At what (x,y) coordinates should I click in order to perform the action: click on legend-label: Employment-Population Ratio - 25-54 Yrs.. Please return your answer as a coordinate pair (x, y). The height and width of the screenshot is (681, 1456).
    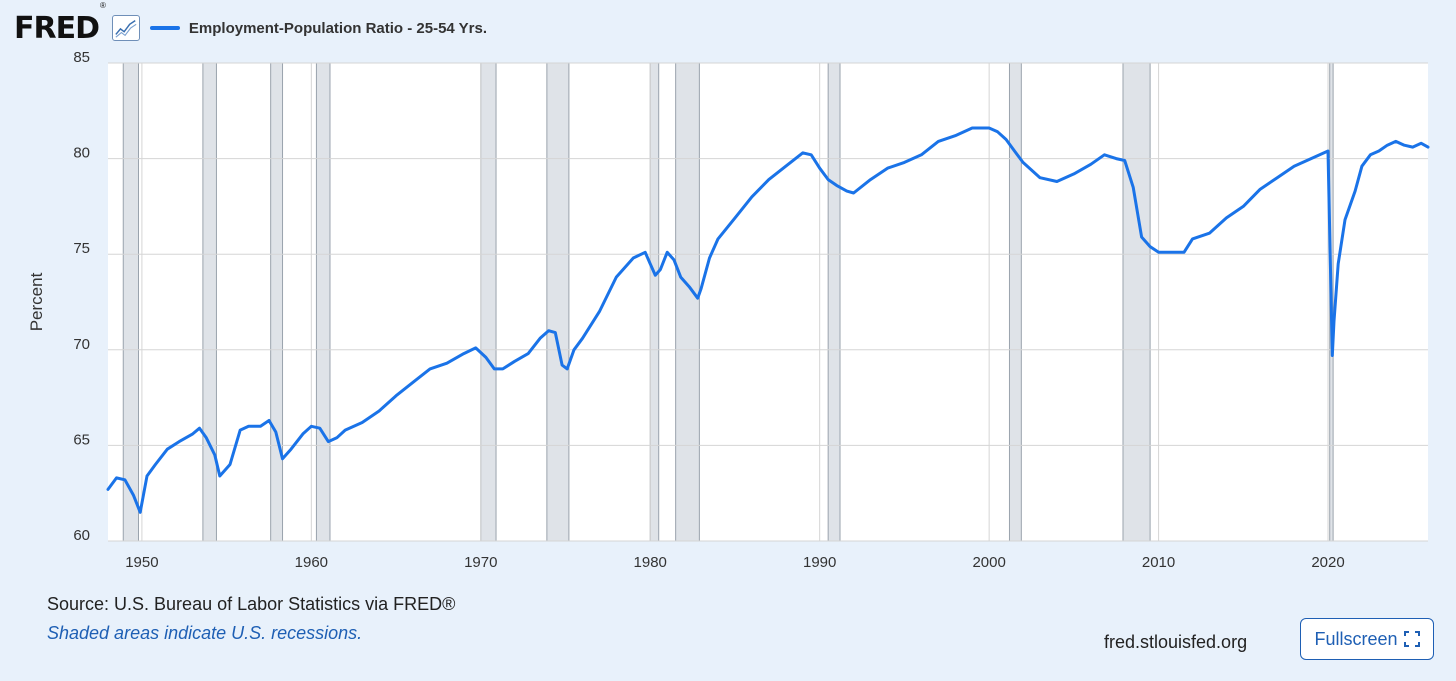
    Looking at the image, I should click on (338, 28).